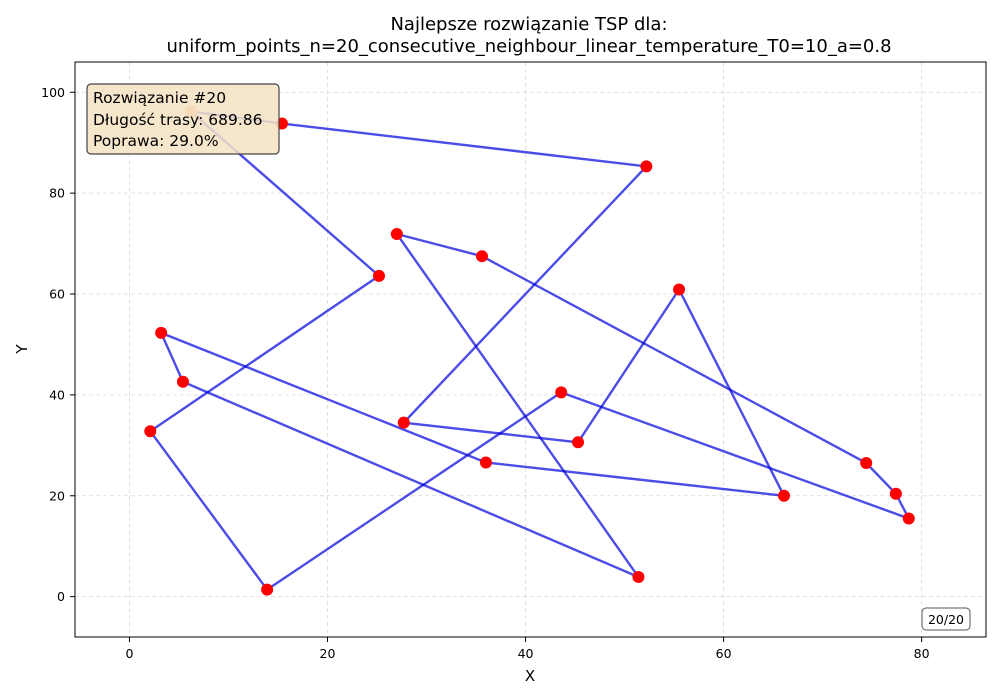 The width and height of the screenshot is (1000, 700). Describe the element at coordinates (53, 92) in the screenshot. I see `y-tick-label: 100` at that location.